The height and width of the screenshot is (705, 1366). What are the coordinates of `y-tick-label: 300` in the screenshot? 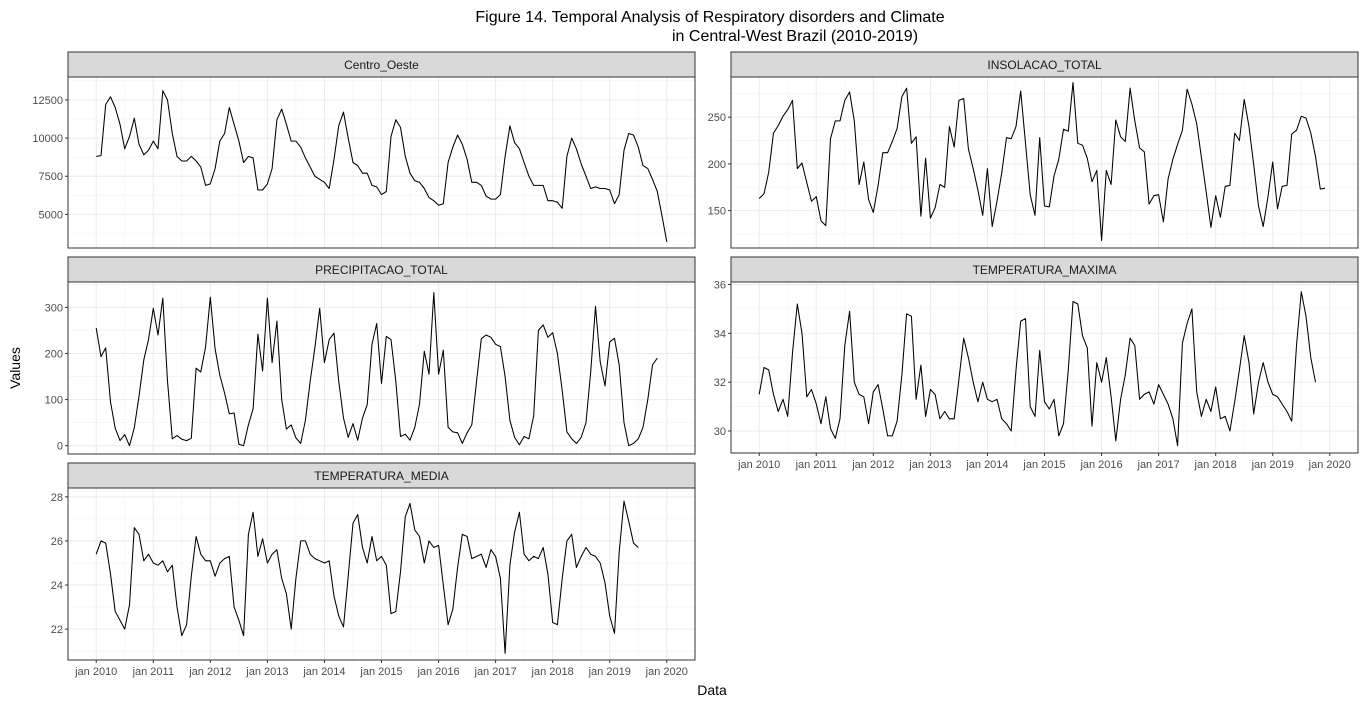 It's located at (54, 308).